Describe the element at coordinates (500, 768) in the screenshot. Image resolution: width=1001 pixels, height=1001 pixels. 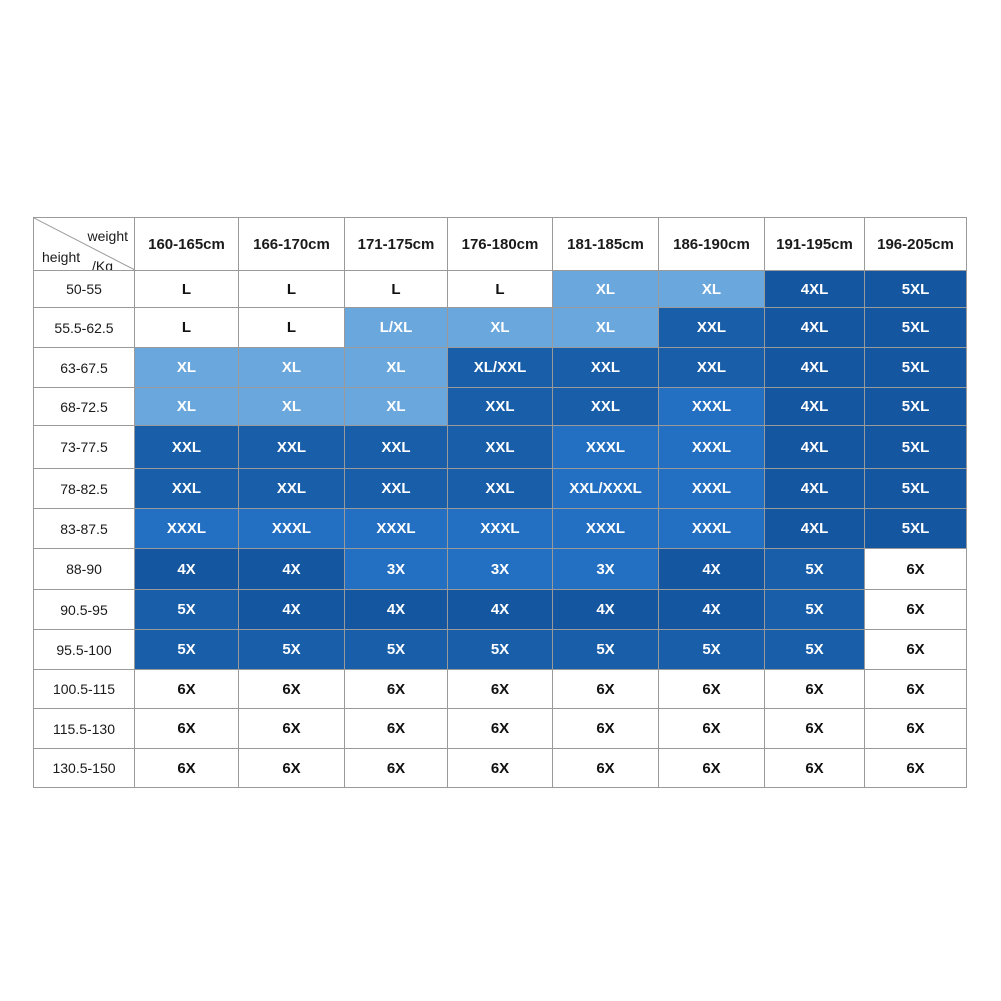
I see `table-row: 130.5-150 6X 6X 6X 6X 6X 6X 6X 6X` at that location.